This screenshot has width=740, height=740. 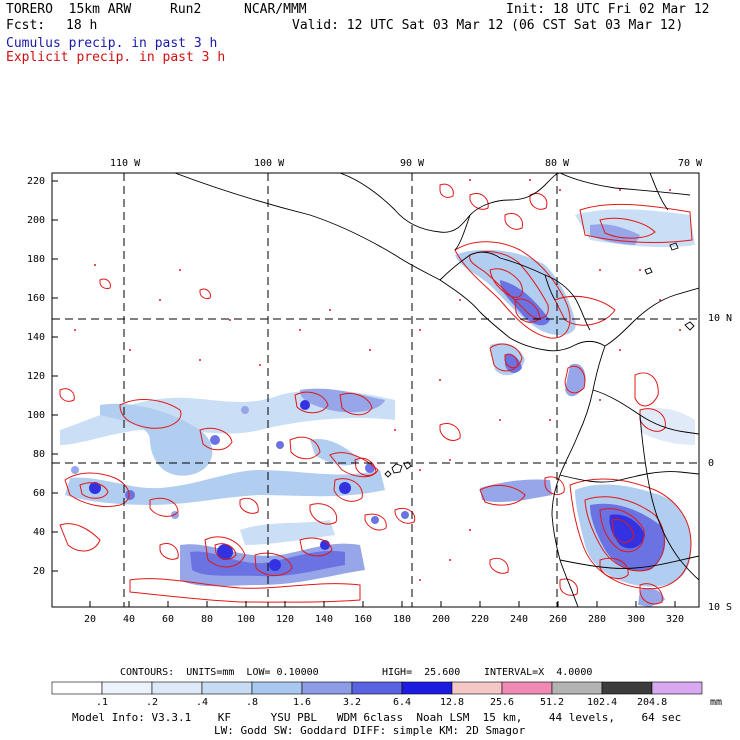 I want to click on x-tick-label: 300, so click(x=636, y=619).